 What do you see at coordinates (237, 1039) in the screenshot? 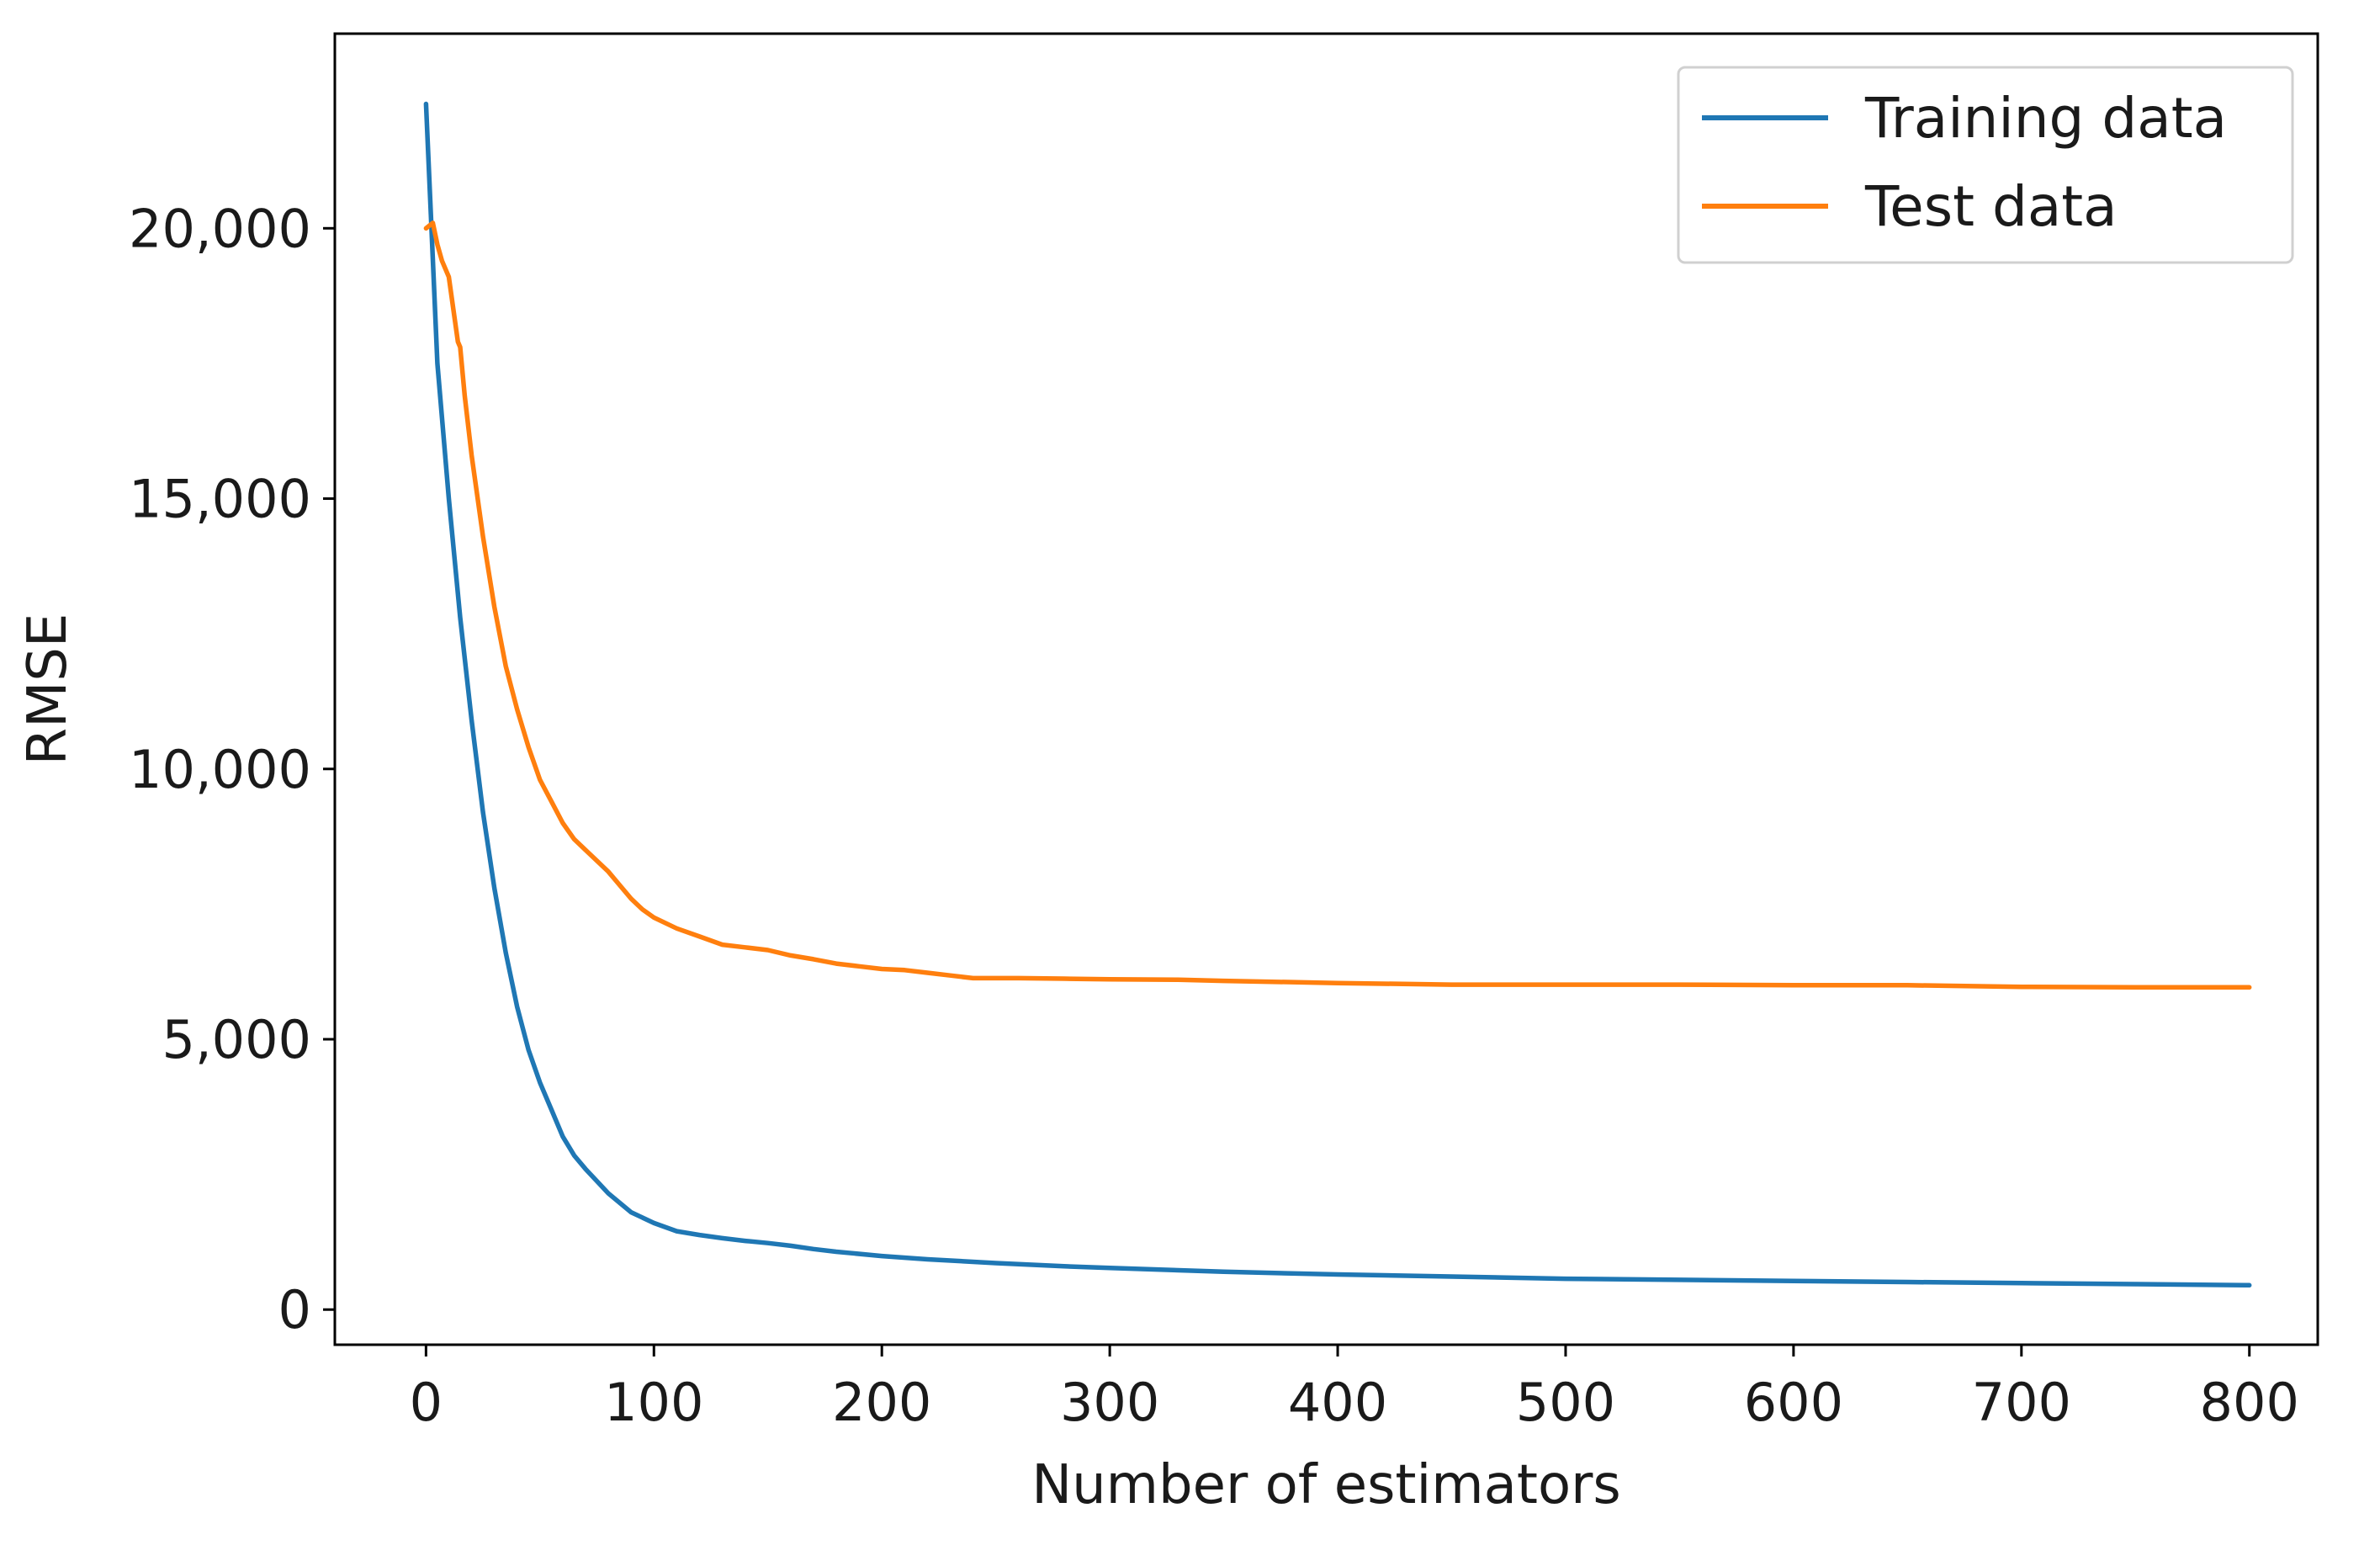
I see `y-tick-label: 5,000` at bounding box center [237, 1039].